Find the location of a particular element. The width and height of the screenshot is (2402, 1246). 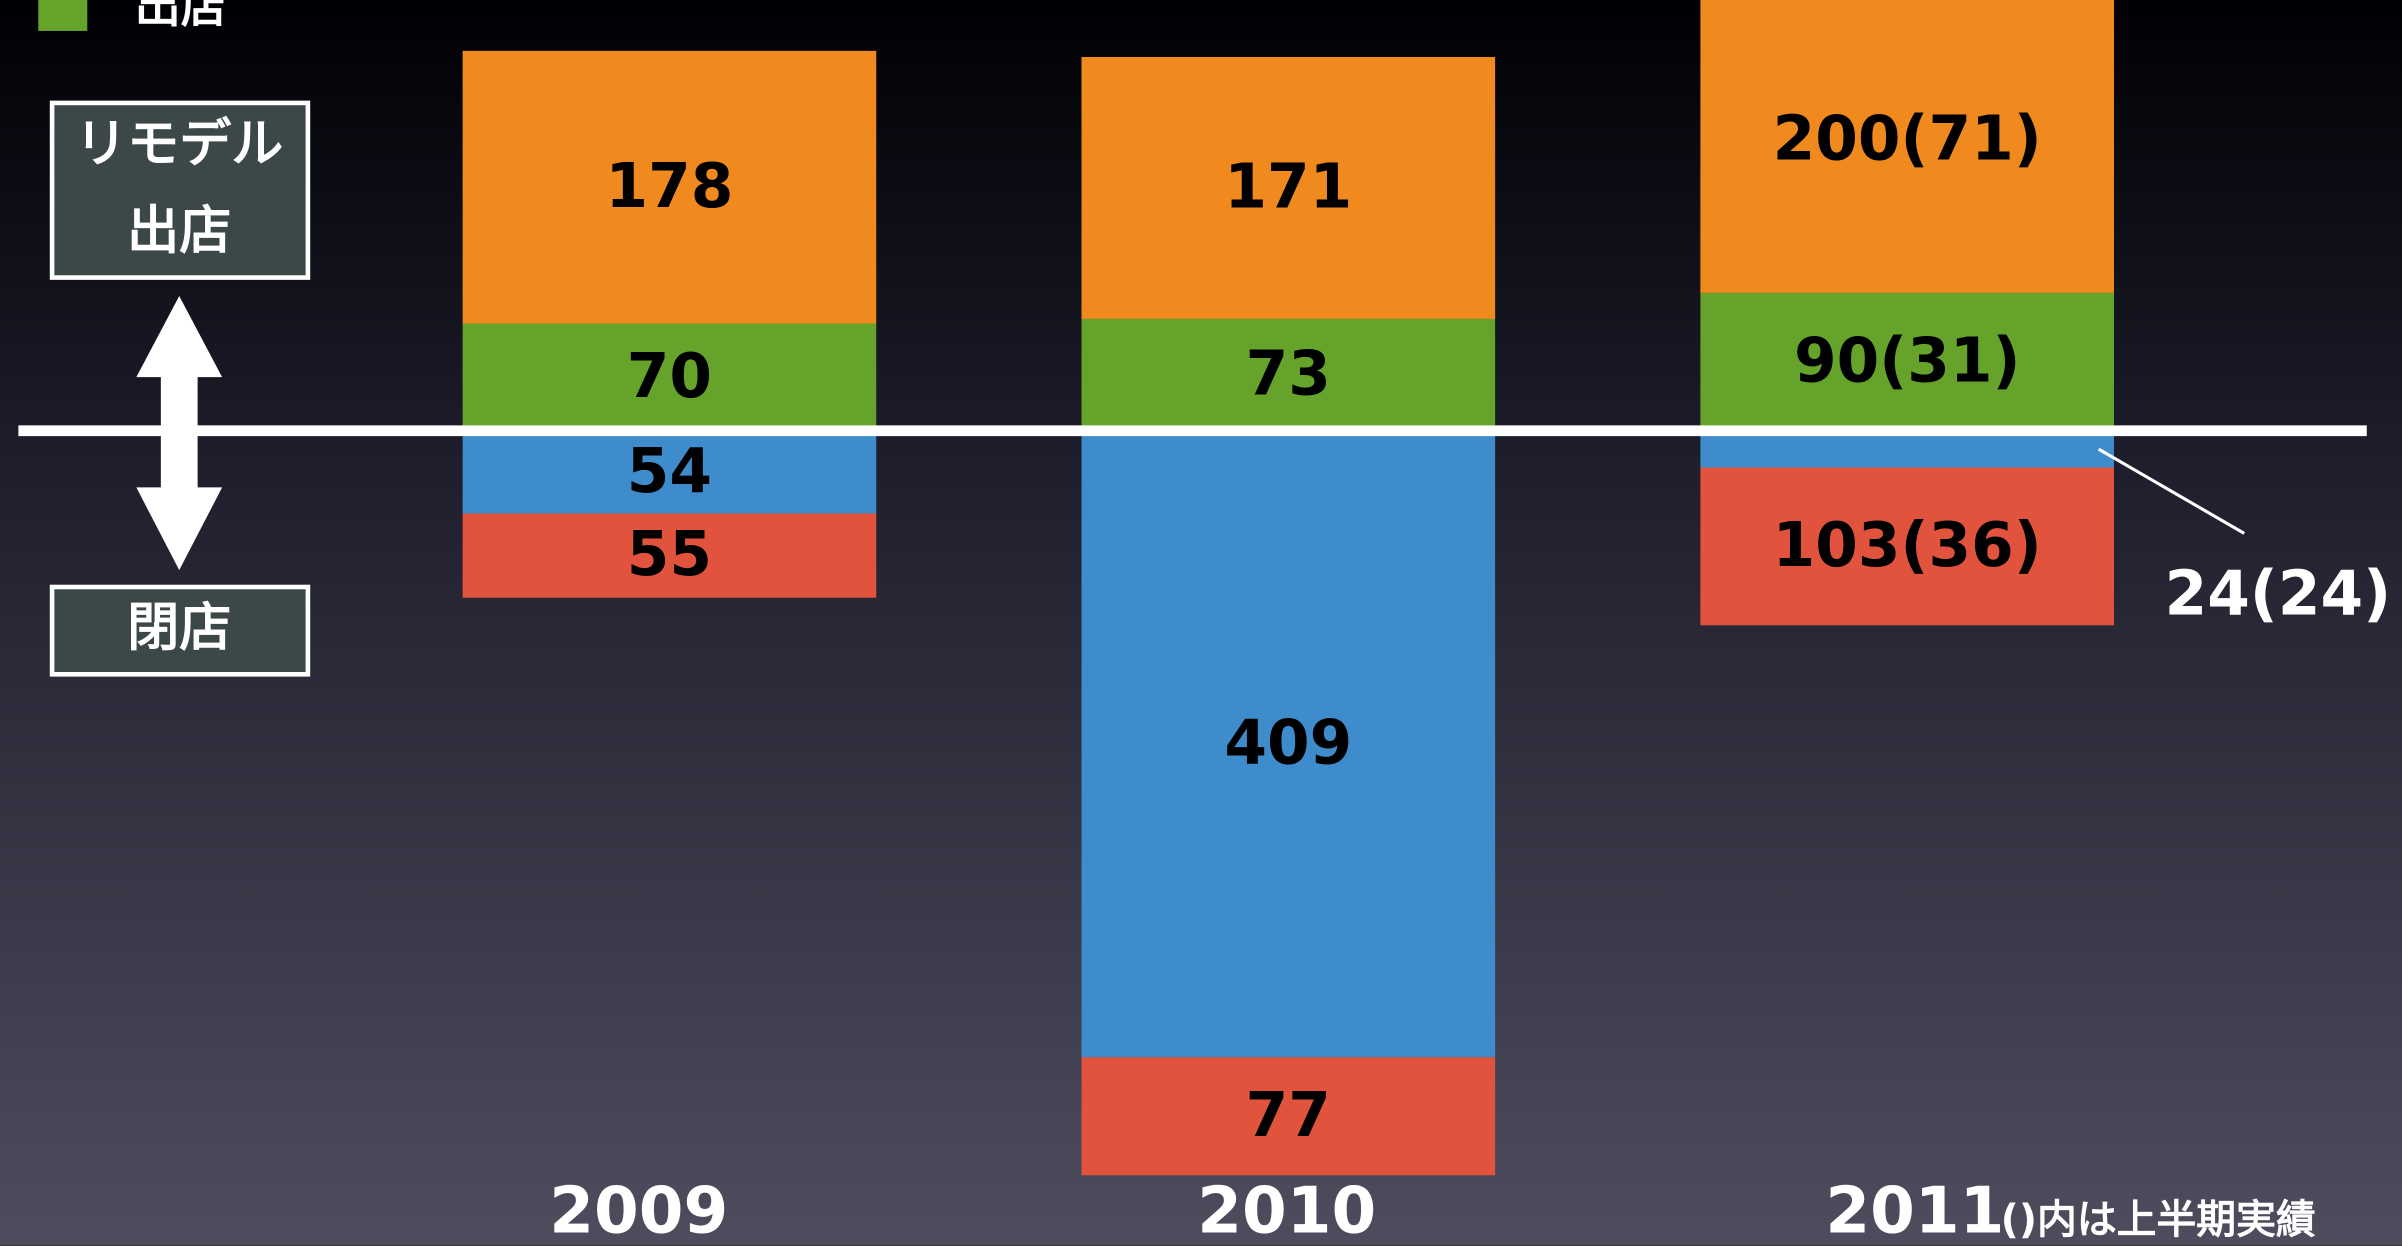

value-label: 200(71) is located at coordinates (1907, 138).